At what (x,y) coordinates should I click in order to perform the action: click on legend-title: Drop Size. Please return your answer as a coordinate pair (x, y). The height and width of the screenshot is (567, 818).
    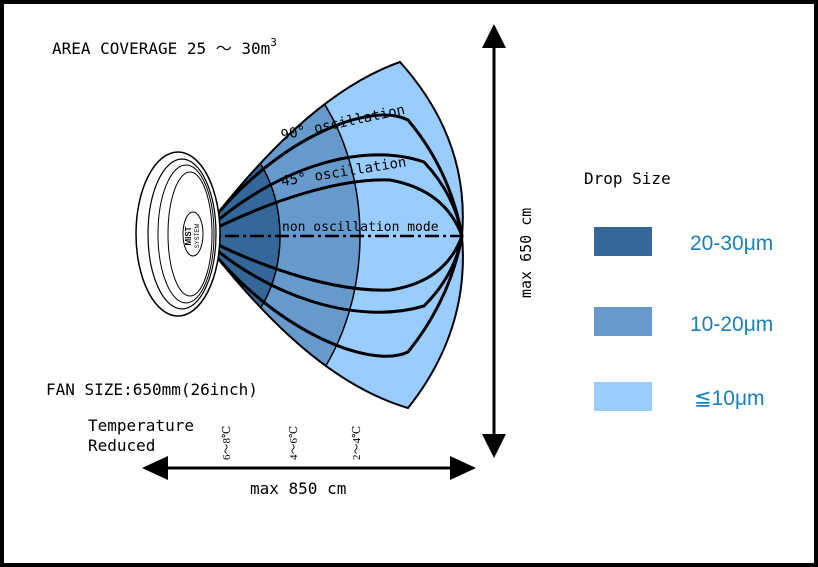
    Looking at the image, I should click on (627, 178).